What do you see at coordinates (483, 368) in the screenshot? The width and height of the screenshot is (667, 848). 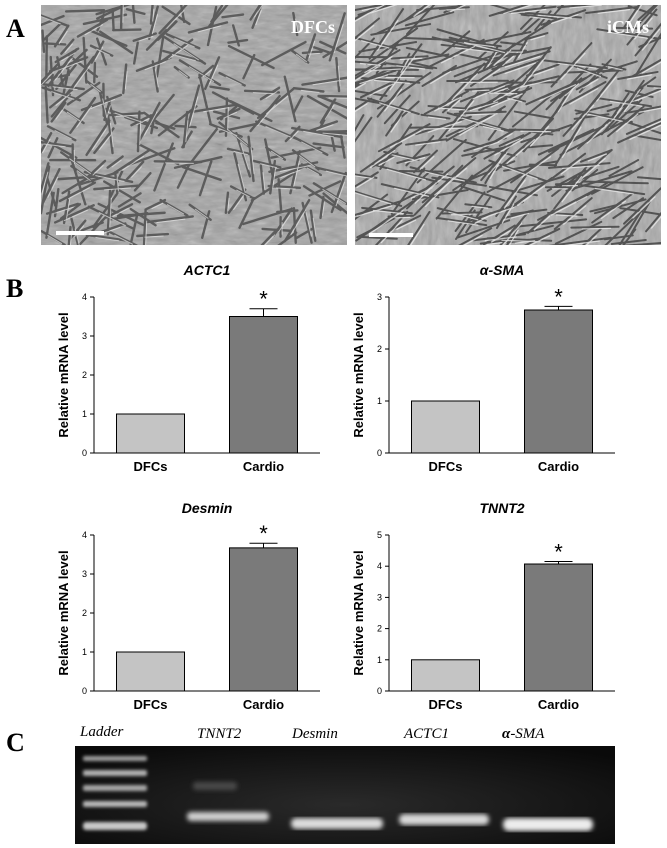 I see `bar-chart-alpha-sma: α-SMA Relative mRNA level 0 1 2 3 DFCs * Cardio` at bounding box center [483, 368].